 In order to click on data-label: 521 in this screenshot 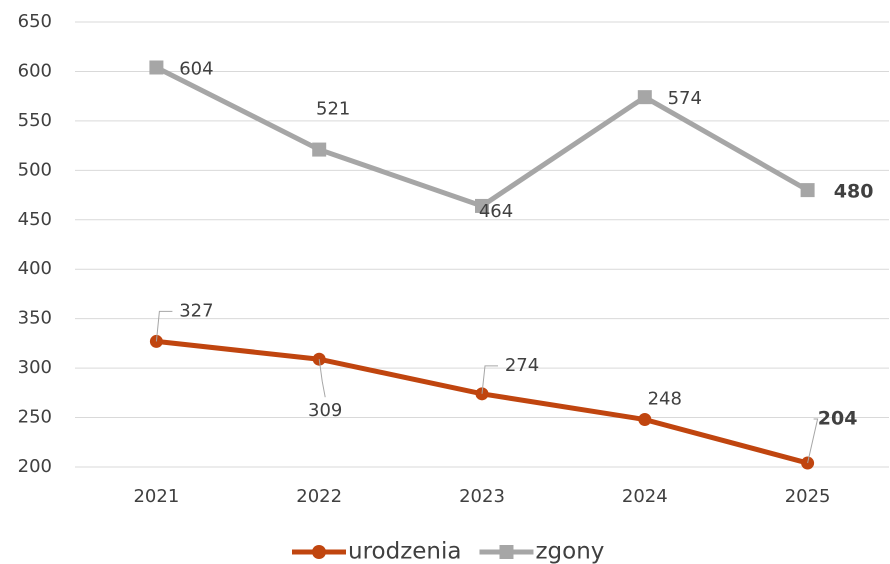, I will do `click(333, 109)`.